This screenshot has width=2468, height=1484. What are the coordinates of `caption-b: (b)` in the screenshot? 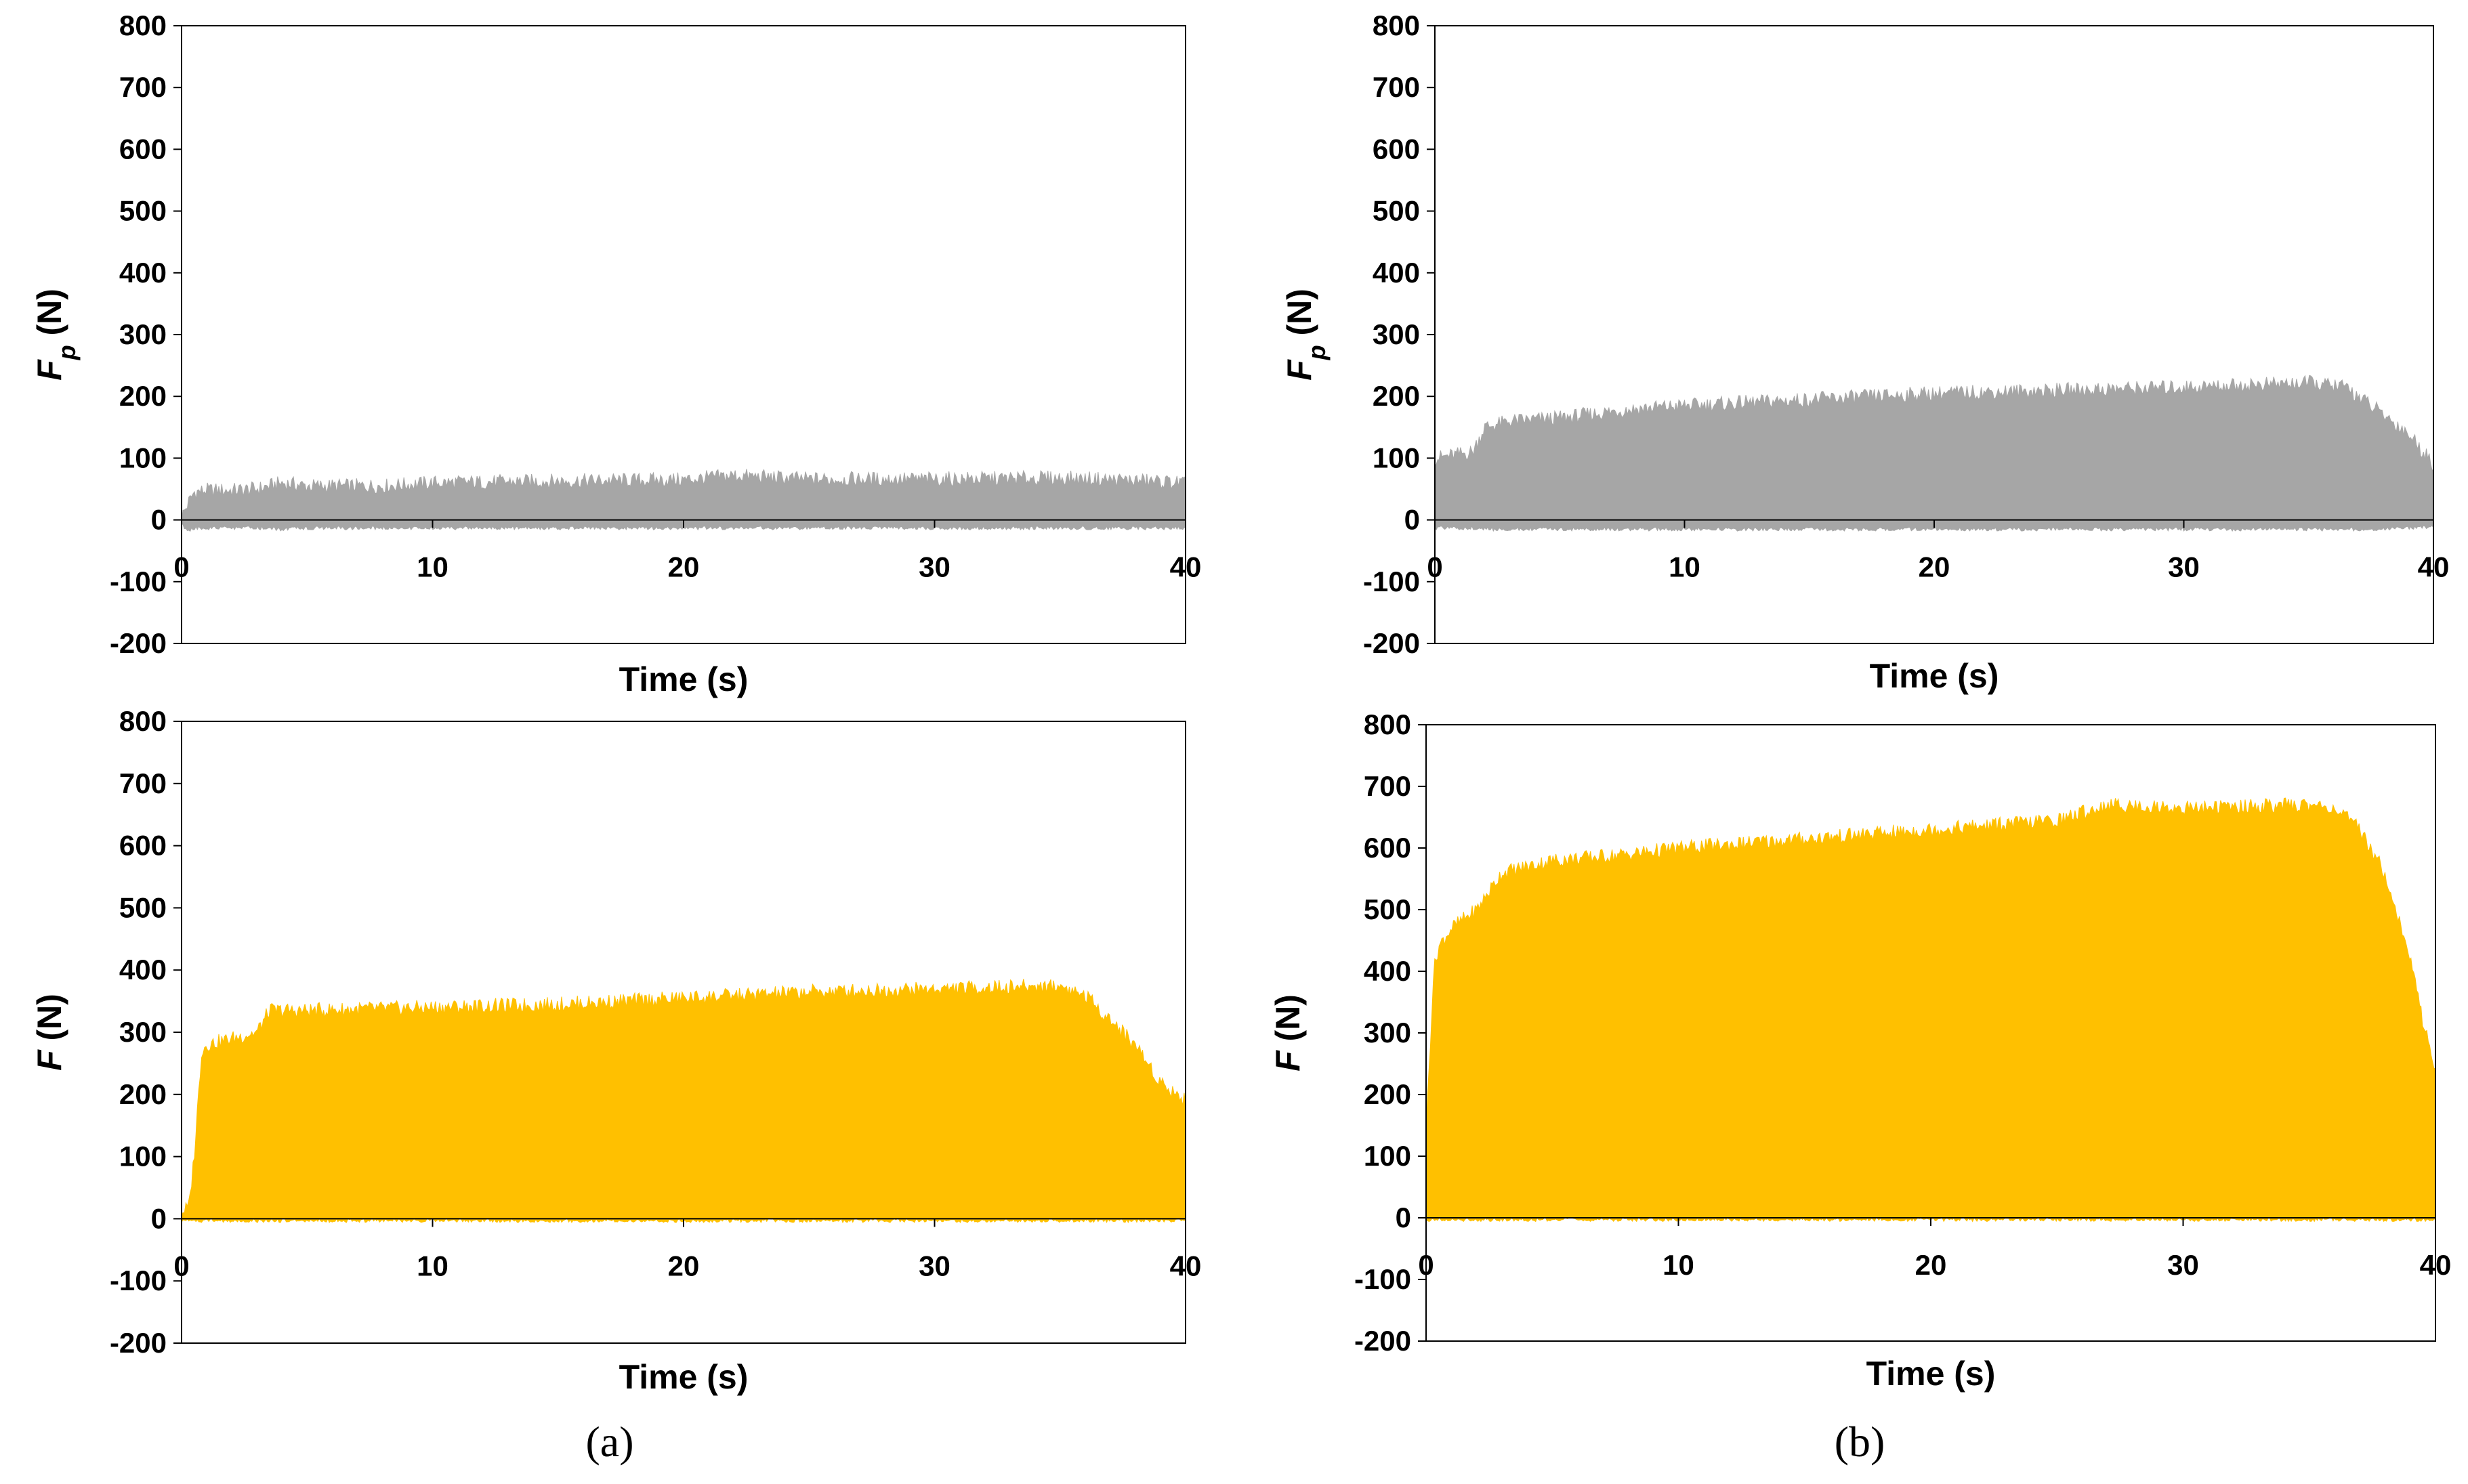 It's located at (1860, 1442).